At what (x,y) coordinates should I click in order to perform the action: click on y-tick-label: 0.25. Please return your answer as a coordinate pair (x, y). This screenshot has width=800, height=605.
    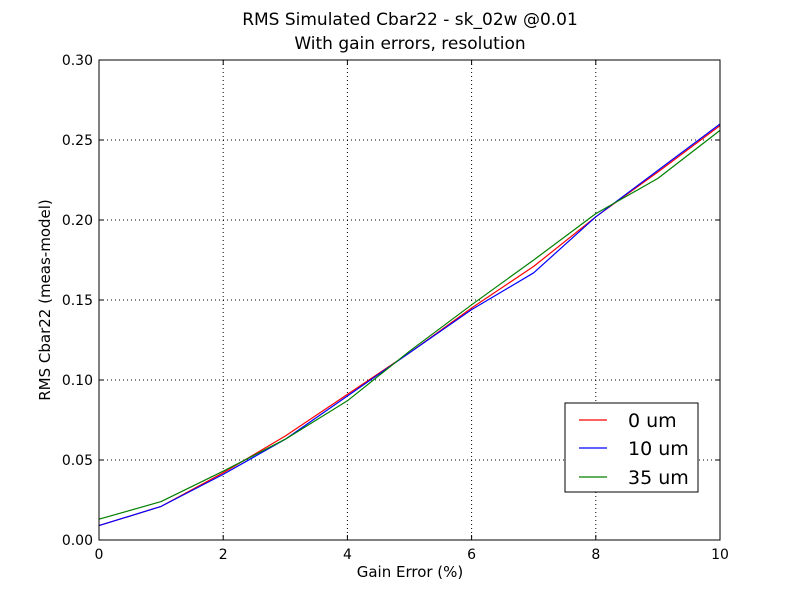
    Looking at the image, I should click on (77, 141).